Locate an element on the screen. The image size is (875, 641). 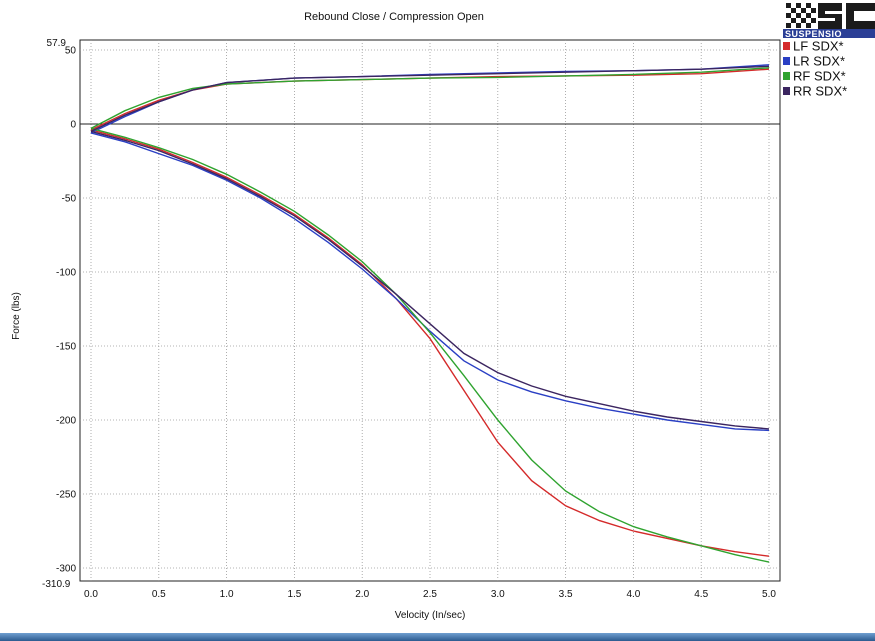
x-tick-label: 1.0 is located at coordinates (227, 594).